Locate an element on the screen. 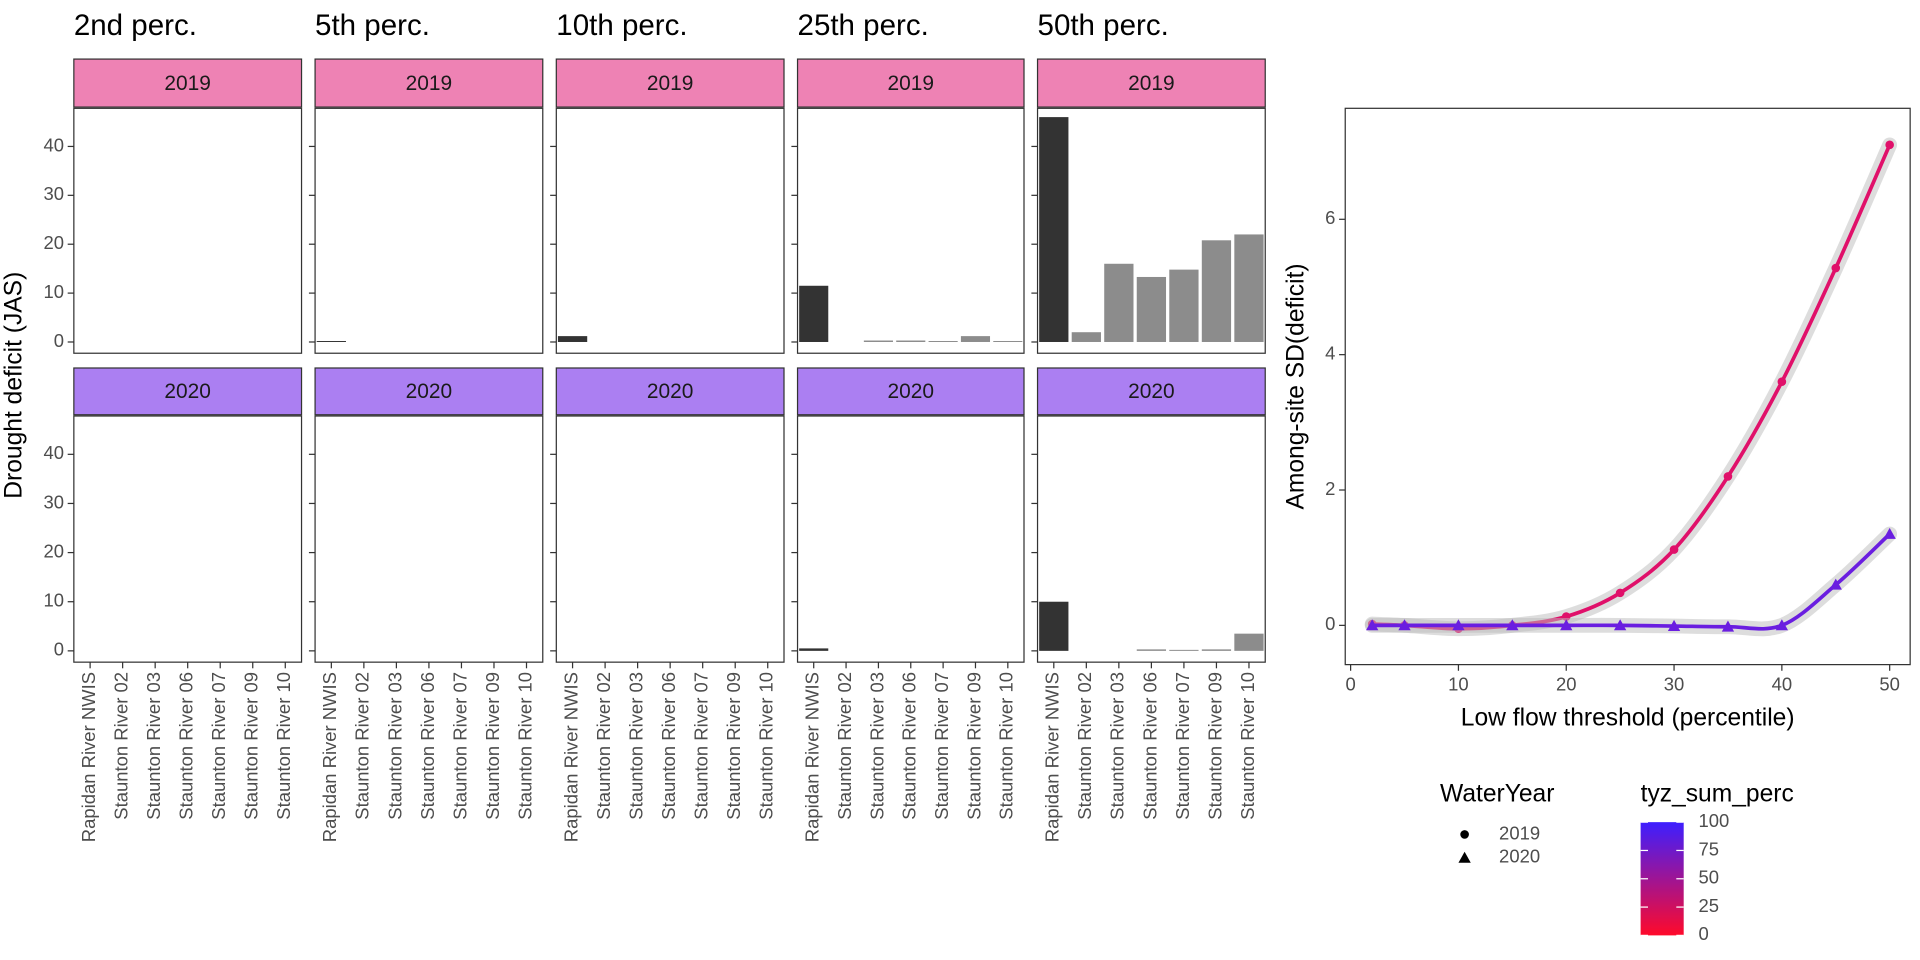 This screenshot has height=960, width=1920. y-axis-title: Drought deficit (JAS) is located at coordinates (13, 385).